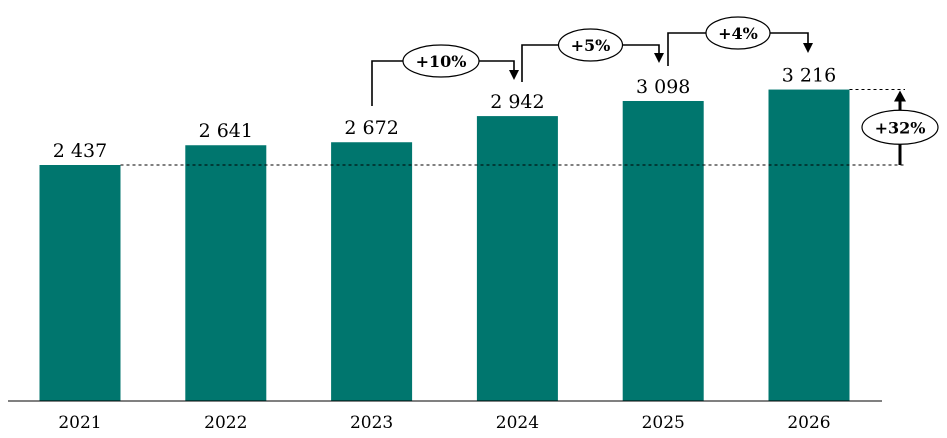 Image resolution: width=947 pixels, height=438 pixels. What do you see at coordinates (517, 102) in the screenshot?
I see `value-label-2024: 2 942` at bounding box center [517, 102].